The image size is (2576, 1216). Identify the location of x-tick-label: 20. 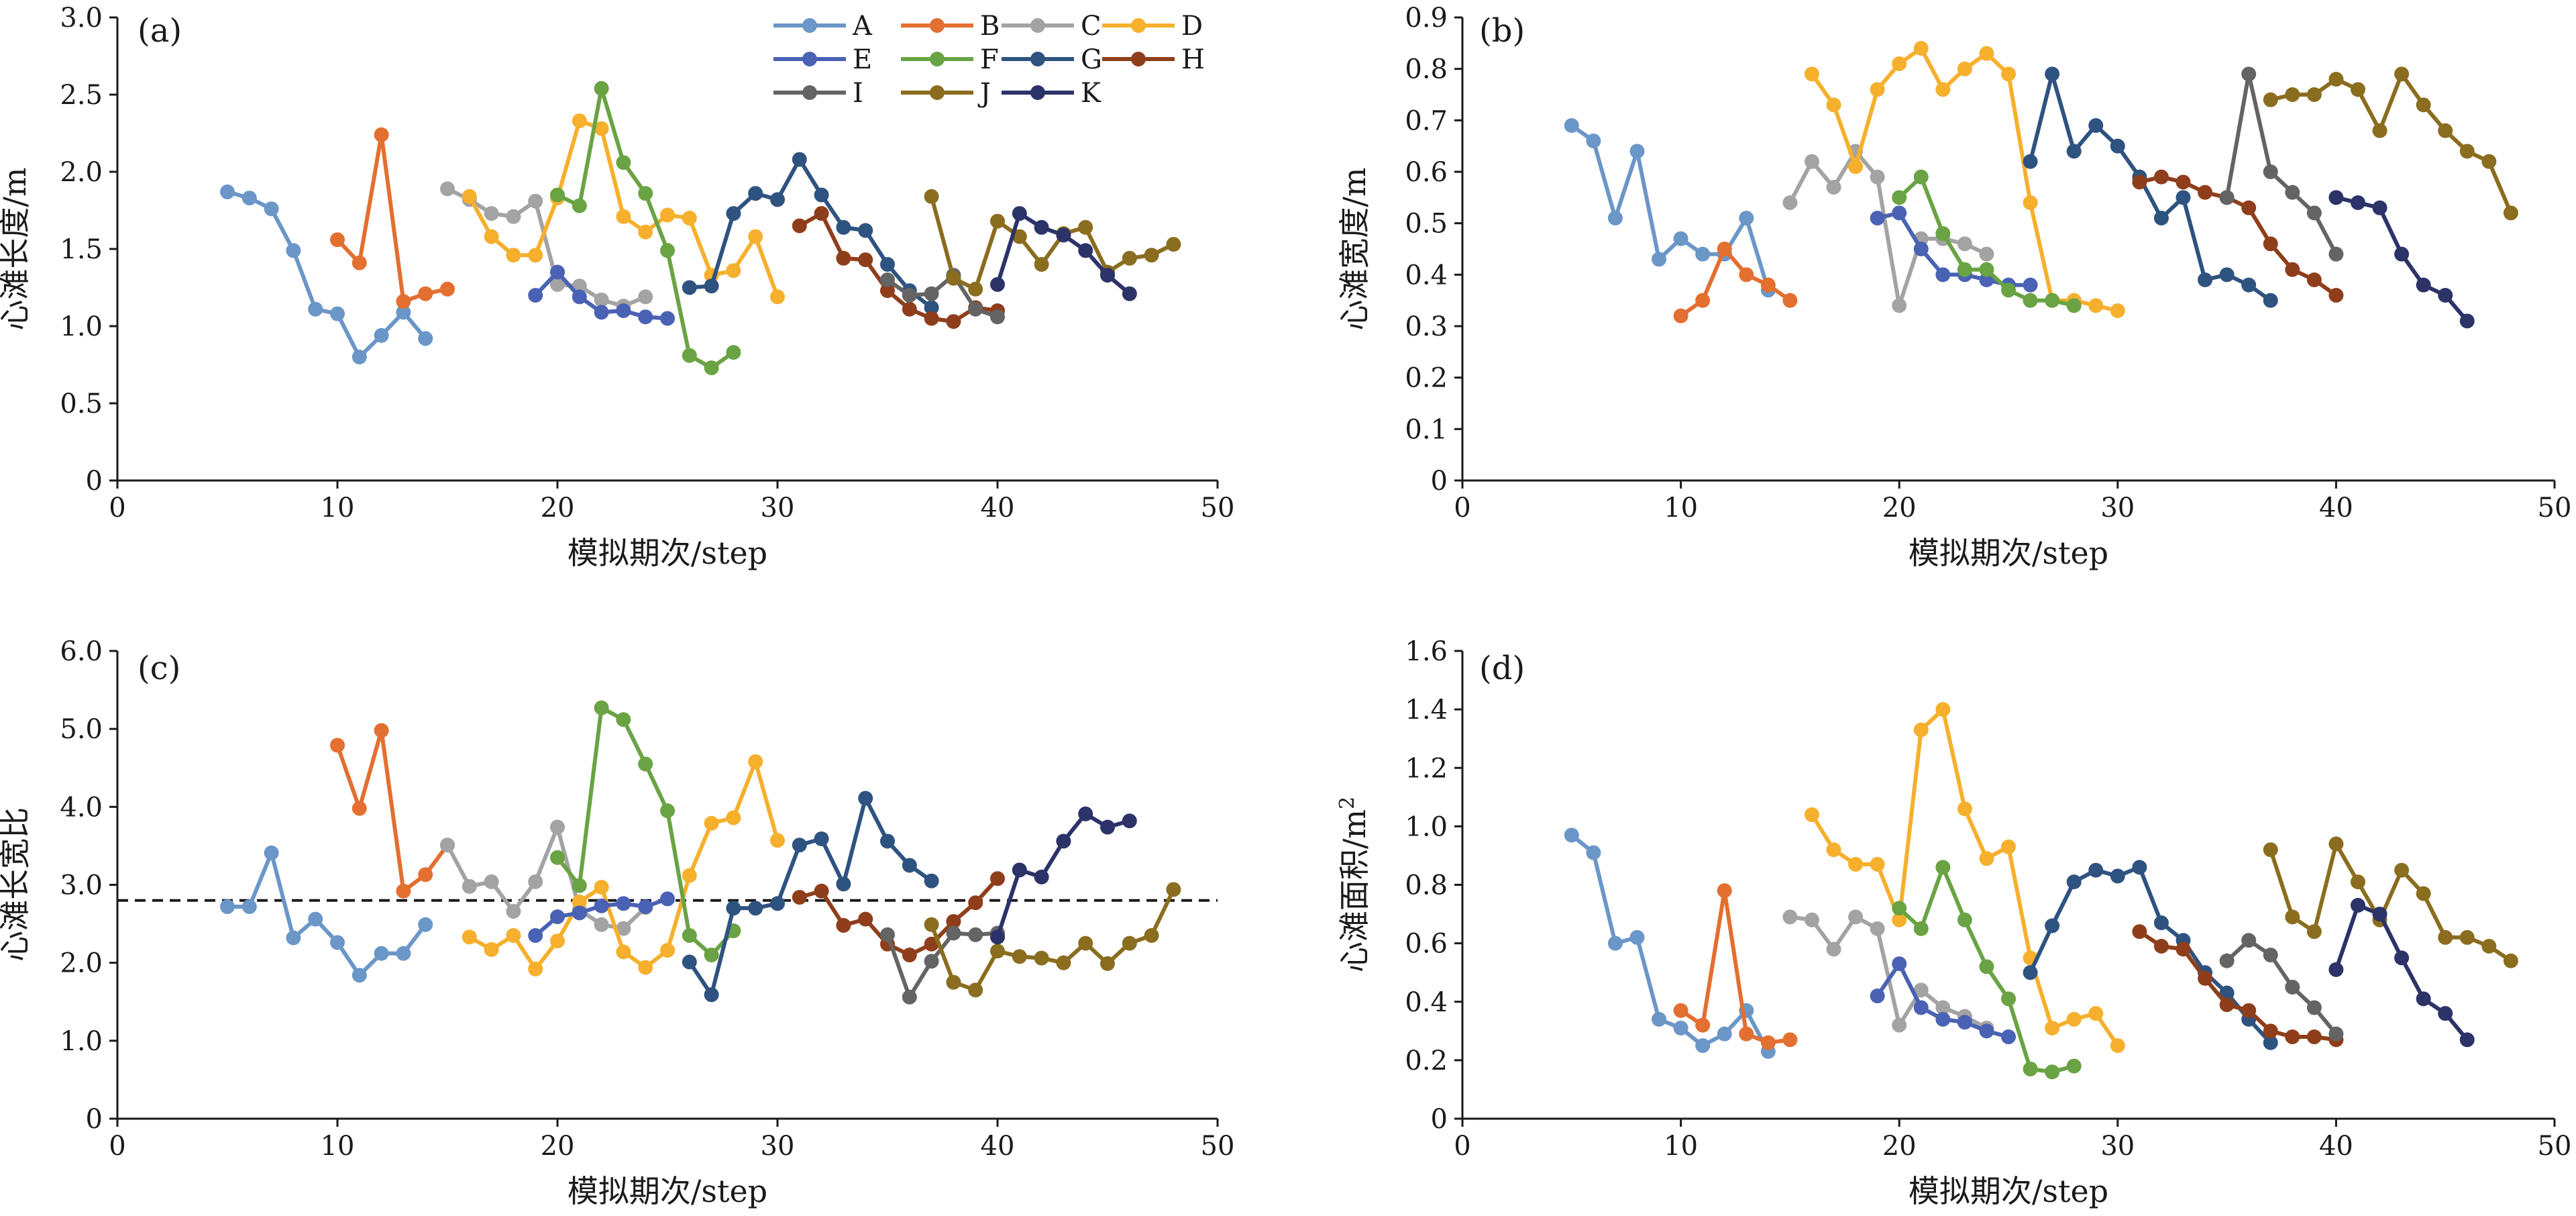
(1899, 508).